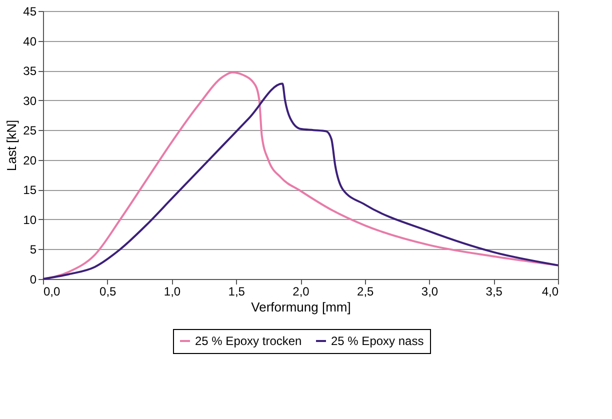  What do you see at coordinates (377, 341) in the screenshot?
I see `legend-label: 25 % Epoxy nass` at bounding box center [377, 341].